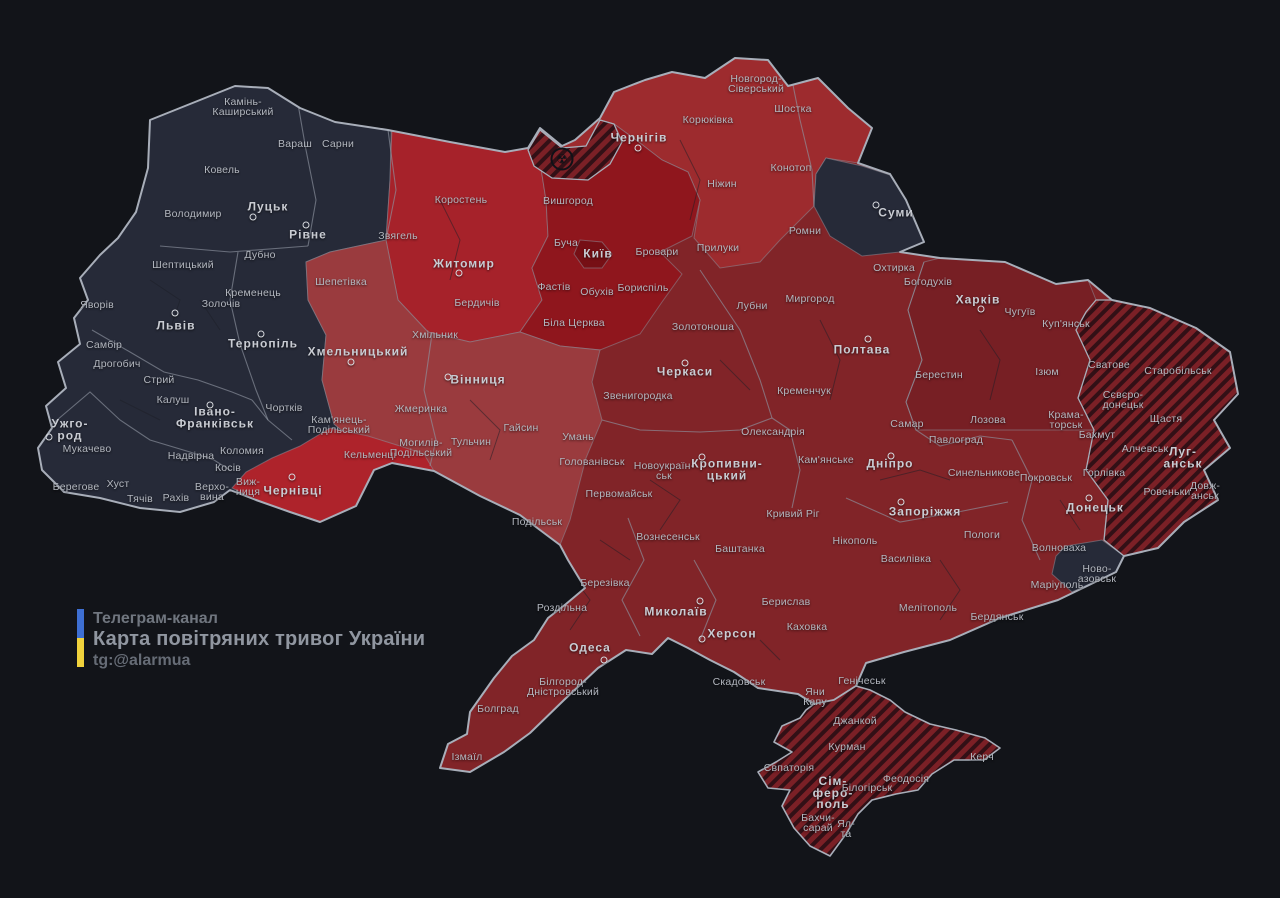 The image size is (1280, 898). Describe the element at coordinates (80, 623) in the screenshot. I see `flag-blue-stripe` at that location.